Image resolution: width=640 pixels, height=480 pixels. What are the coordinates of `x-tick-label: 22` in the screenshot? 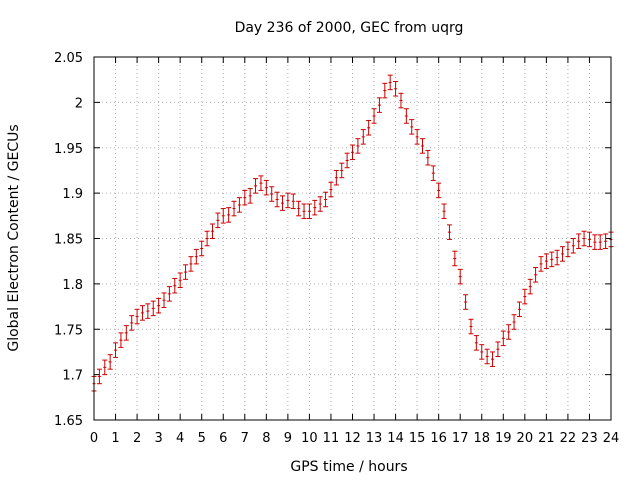 It's located at (568, 438).